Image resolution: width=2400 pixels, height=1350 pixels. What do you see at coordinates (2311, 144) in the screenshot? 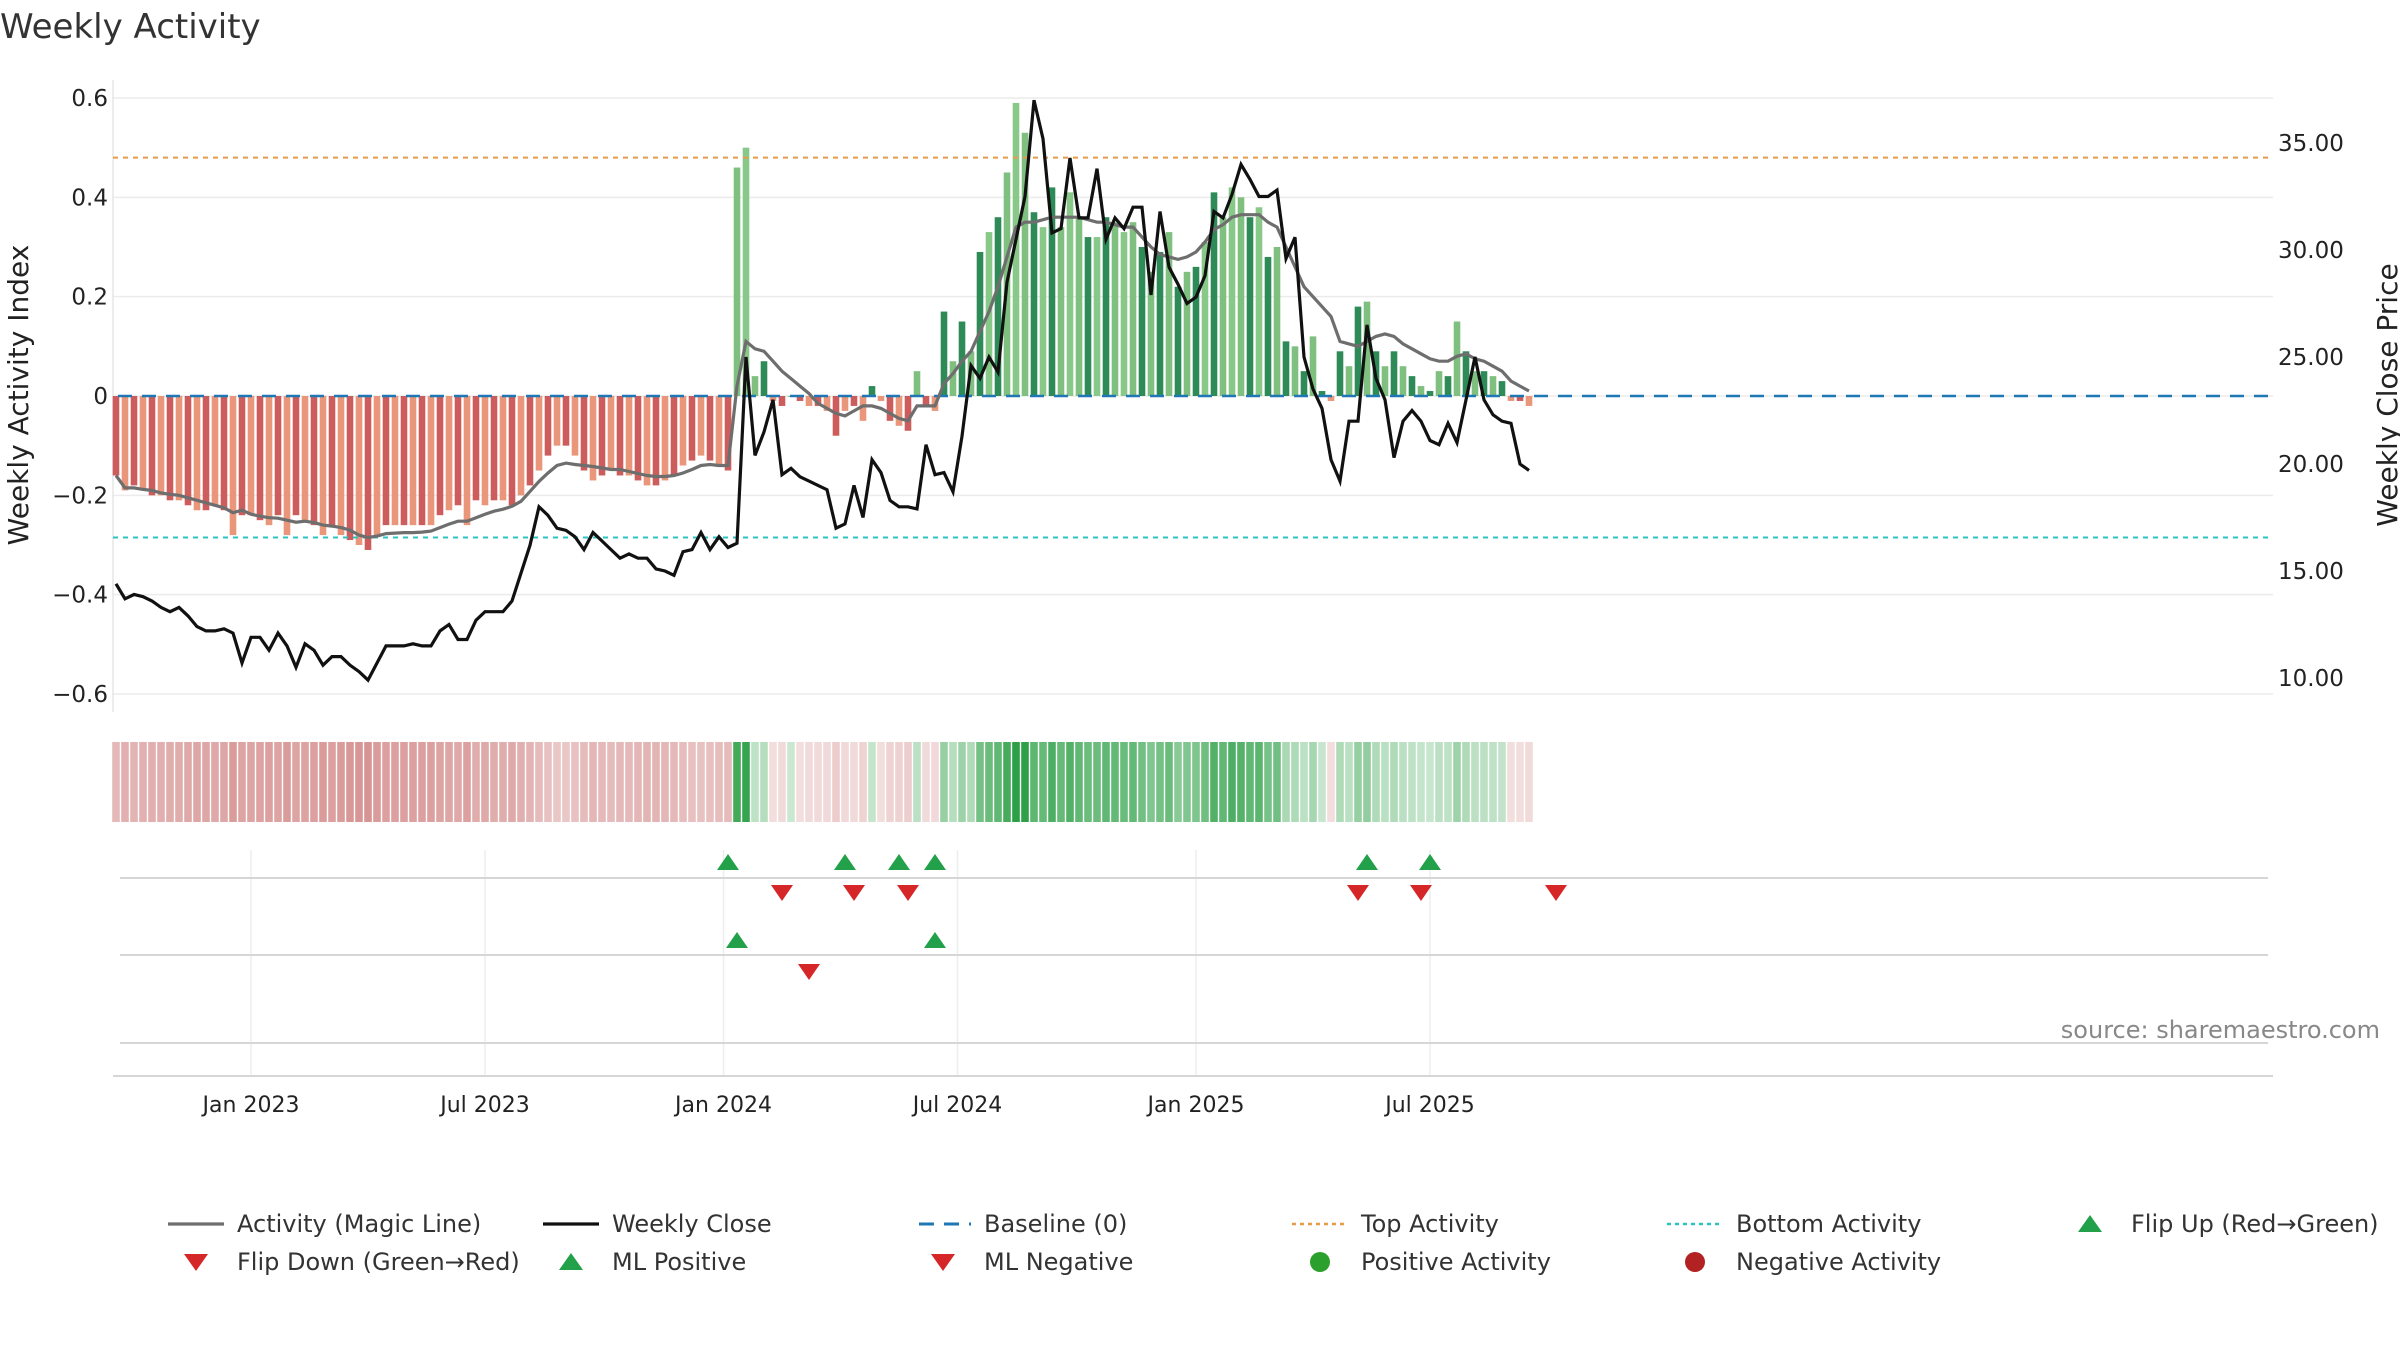
I see `y-right-tick-label: 35.00` at bounding box center [2311, 144].